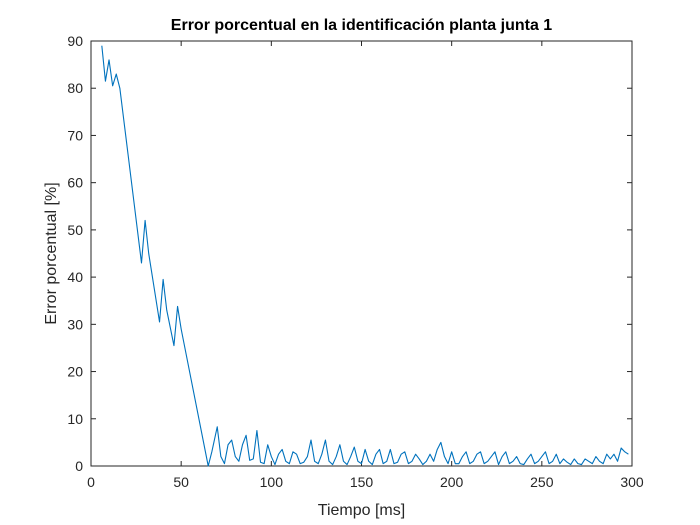  I want to click on y-tick-label: 60, so click(75, 183).